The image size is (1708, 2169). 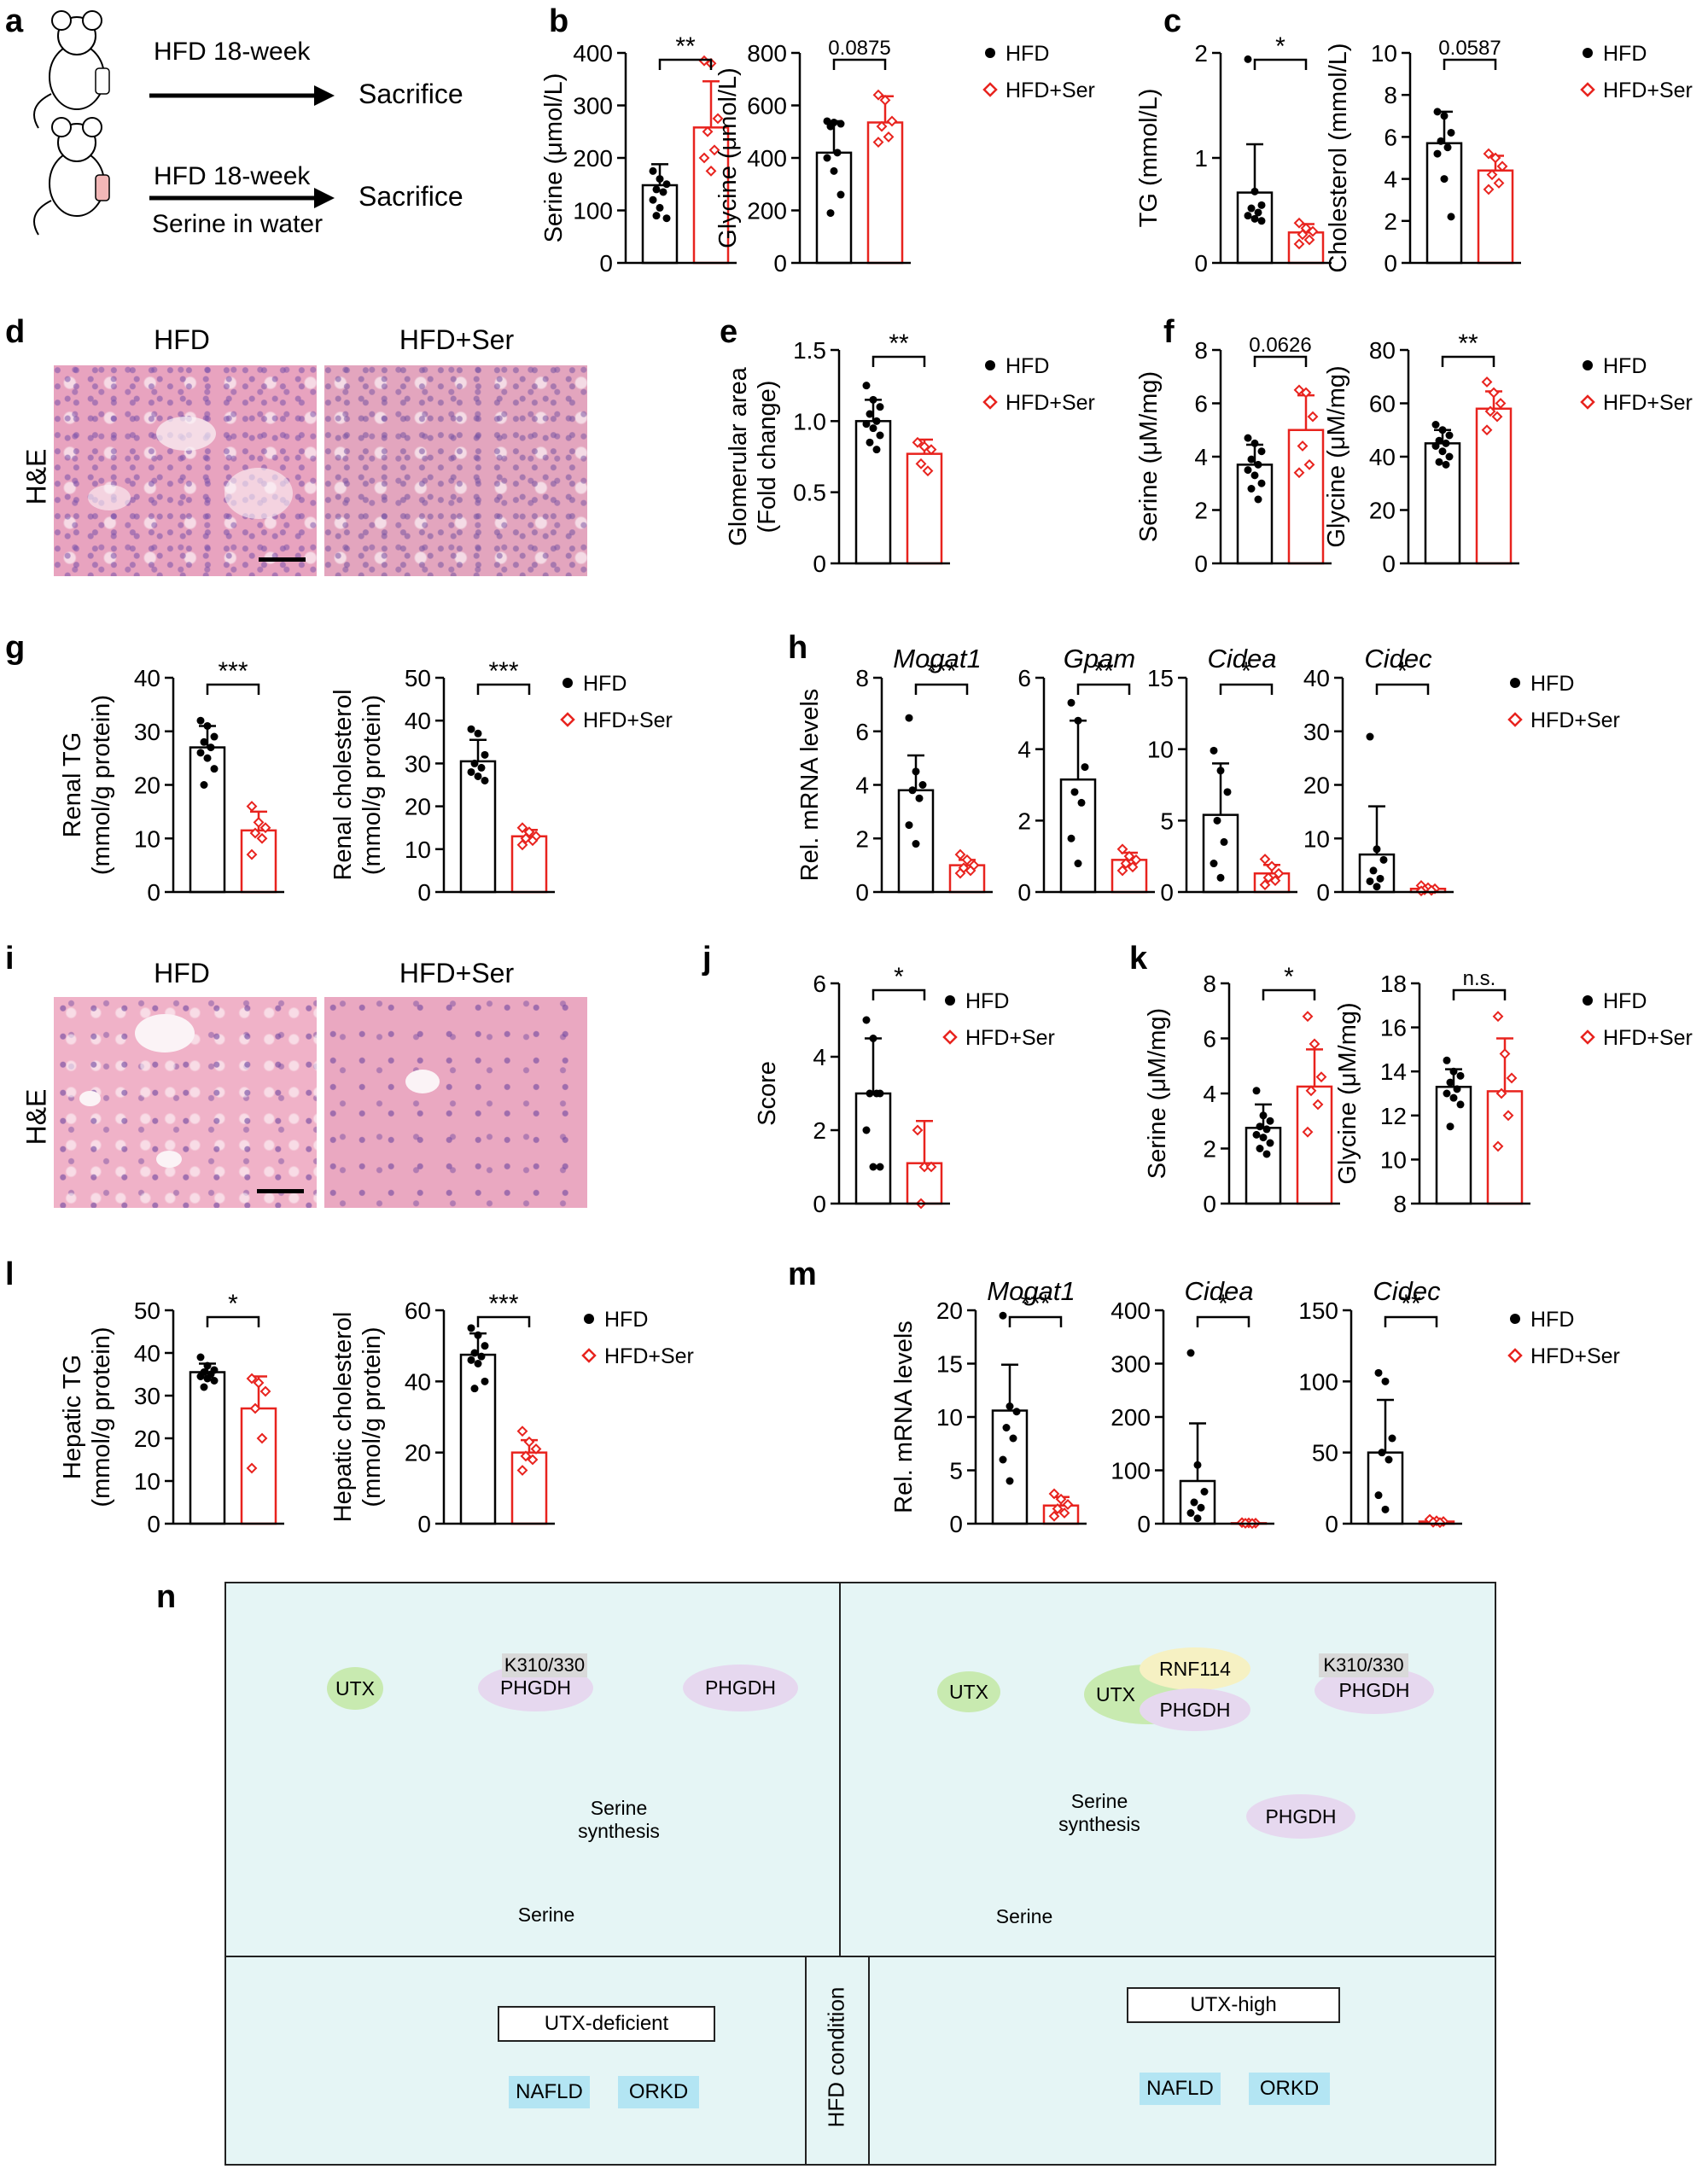 I want to click on panel-label-e: e, so click(x=729, y=332).